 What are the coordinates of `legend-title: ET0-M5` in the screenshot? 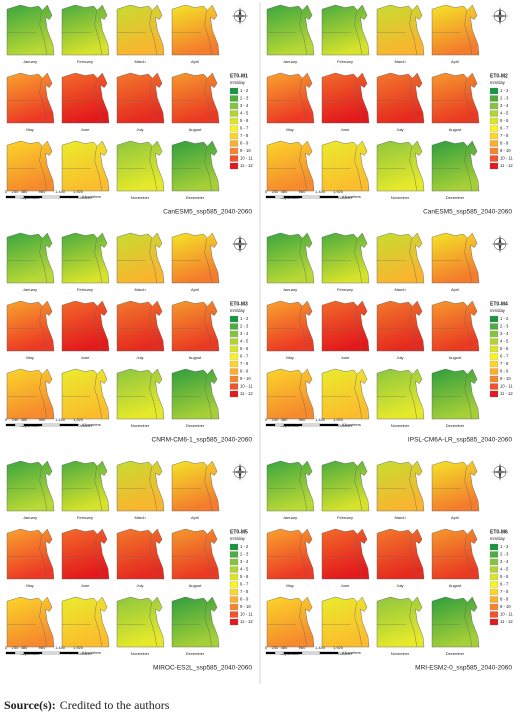 It's located at (239, 532).